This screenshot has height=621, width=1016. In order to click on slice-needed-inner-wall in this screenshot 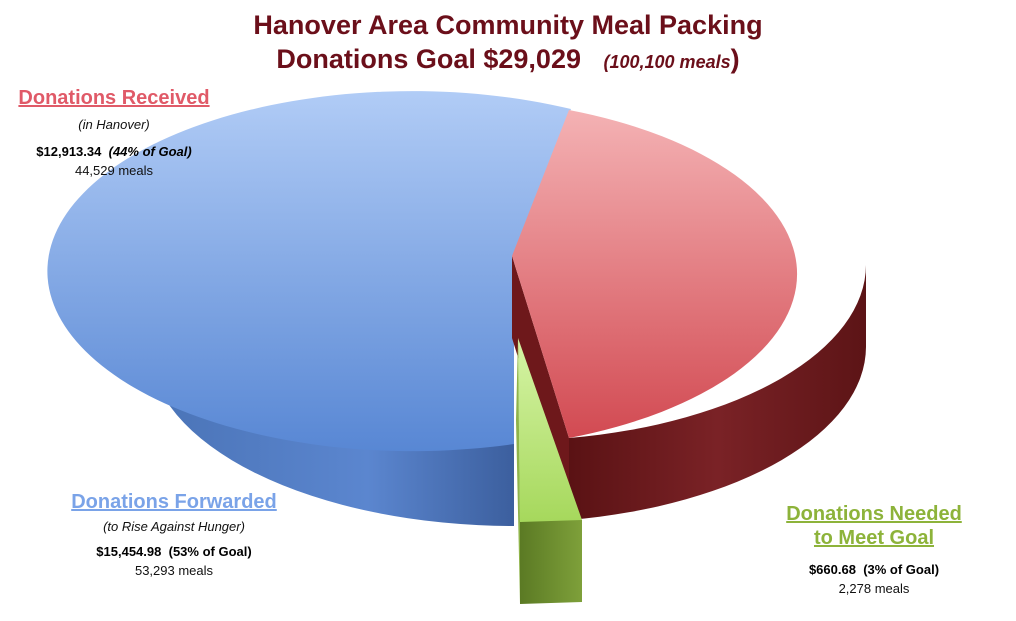, I will do `click(518, 471)`.